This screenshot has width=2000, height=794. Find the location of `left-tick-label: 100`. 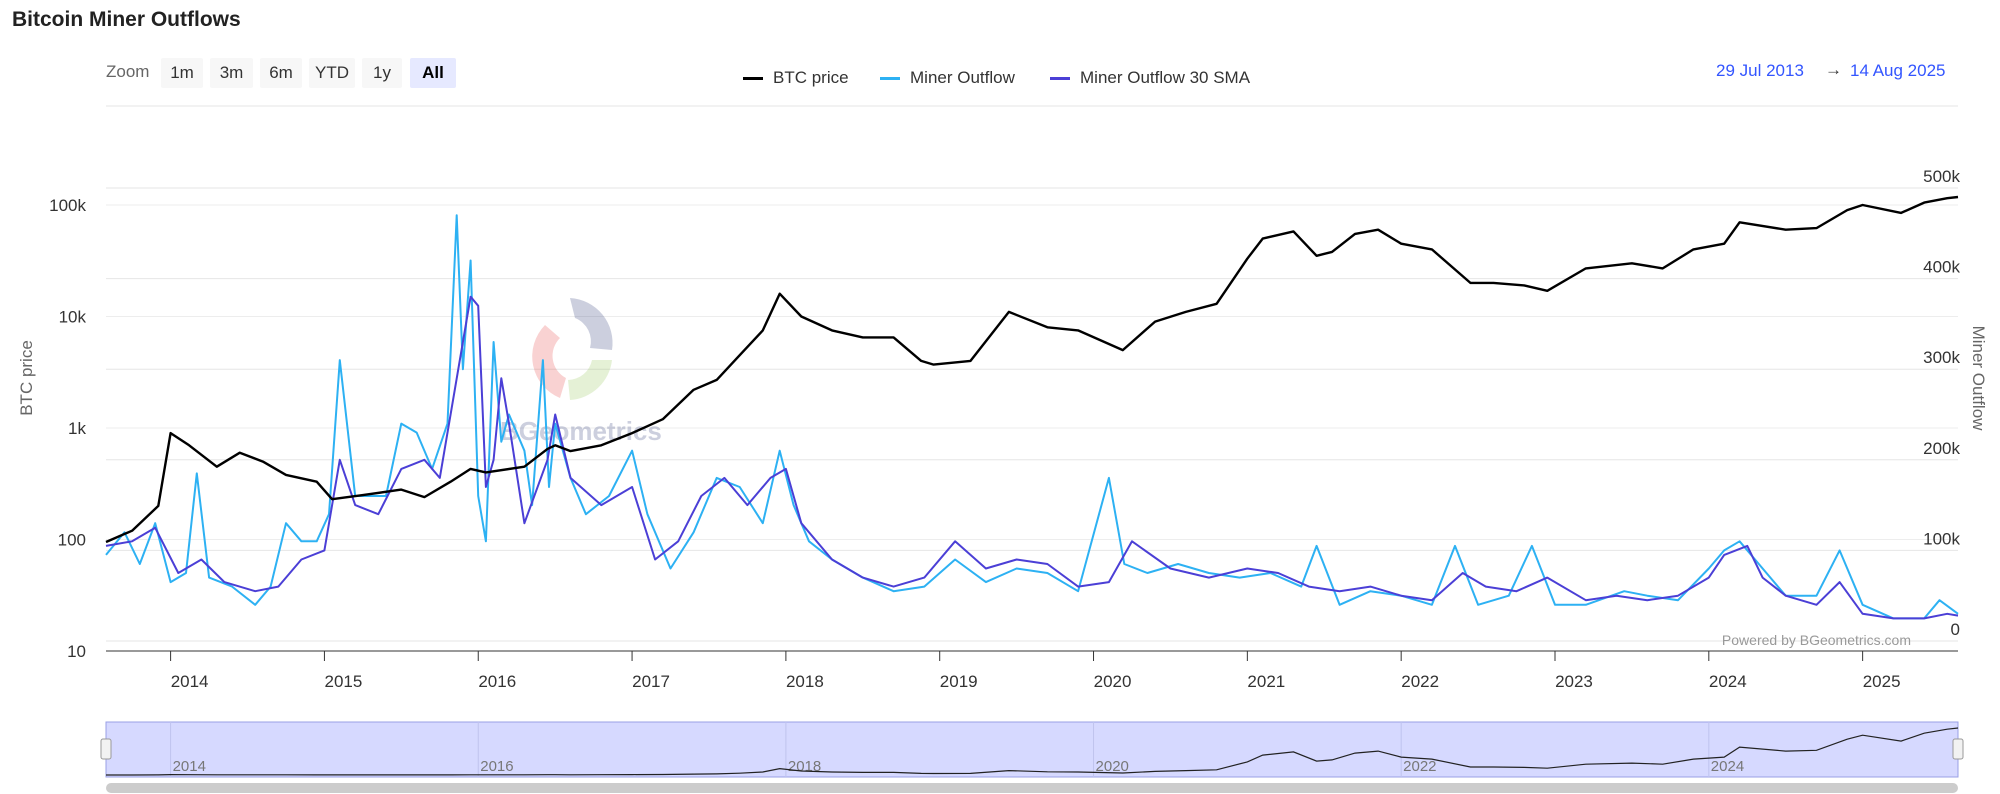

left-tick-label: 100 is located at coordinates (72, 540).